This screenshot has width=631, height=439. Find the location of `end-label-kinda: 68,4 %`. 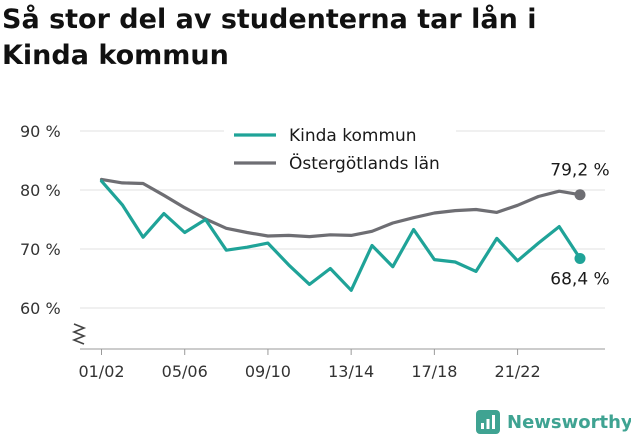

end-label-kinda: 68,4 % is located at coordinates (579, 279).